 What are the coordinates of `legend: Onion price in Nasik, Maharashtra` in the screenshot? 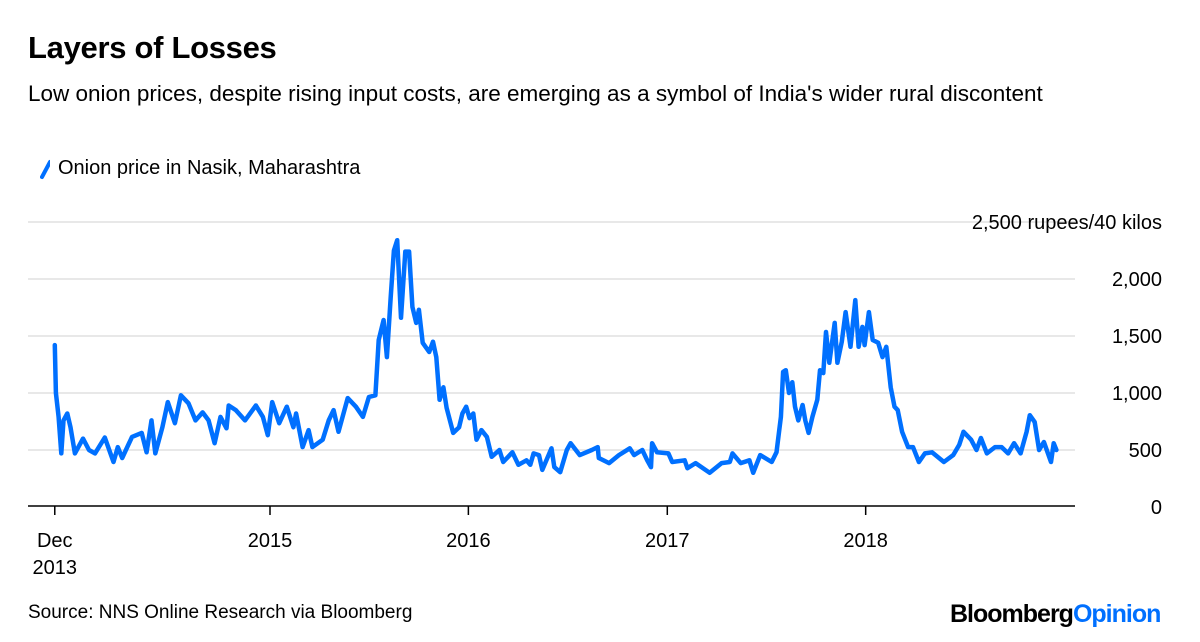 It's located at (200, 168).